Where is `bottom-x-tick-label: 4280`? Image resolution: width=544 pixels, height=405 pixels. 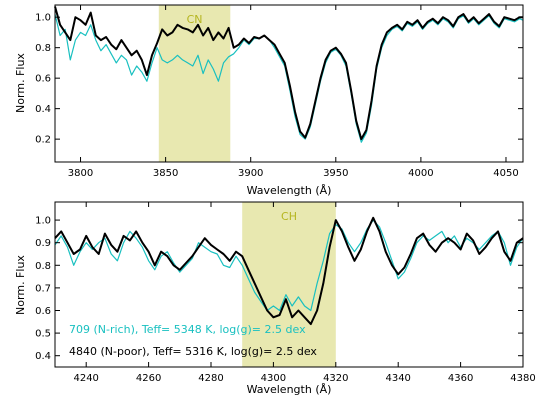
bottom-x-tick-label: 4280 is located at coordinates (210, 378).